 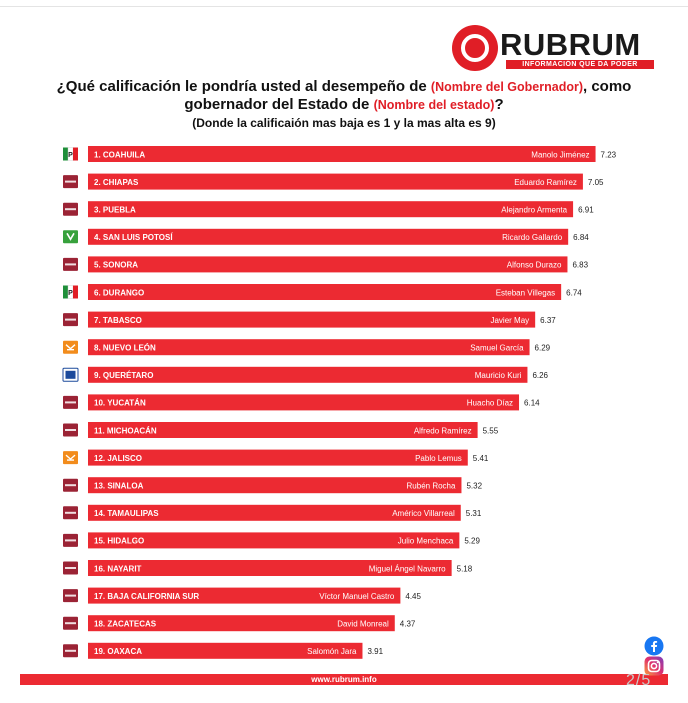 What do you see at coordinates (119, 292) in the screenshot?
I see `bar-state-label: 6. DURANGO` at bounding box center [119, 292].